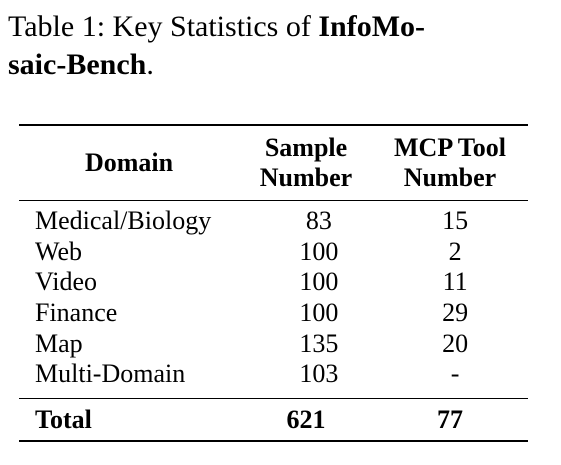  Describe the element at coordinates (455, 282) in the screenshot. I see `cell-mcp: 11` at that location.